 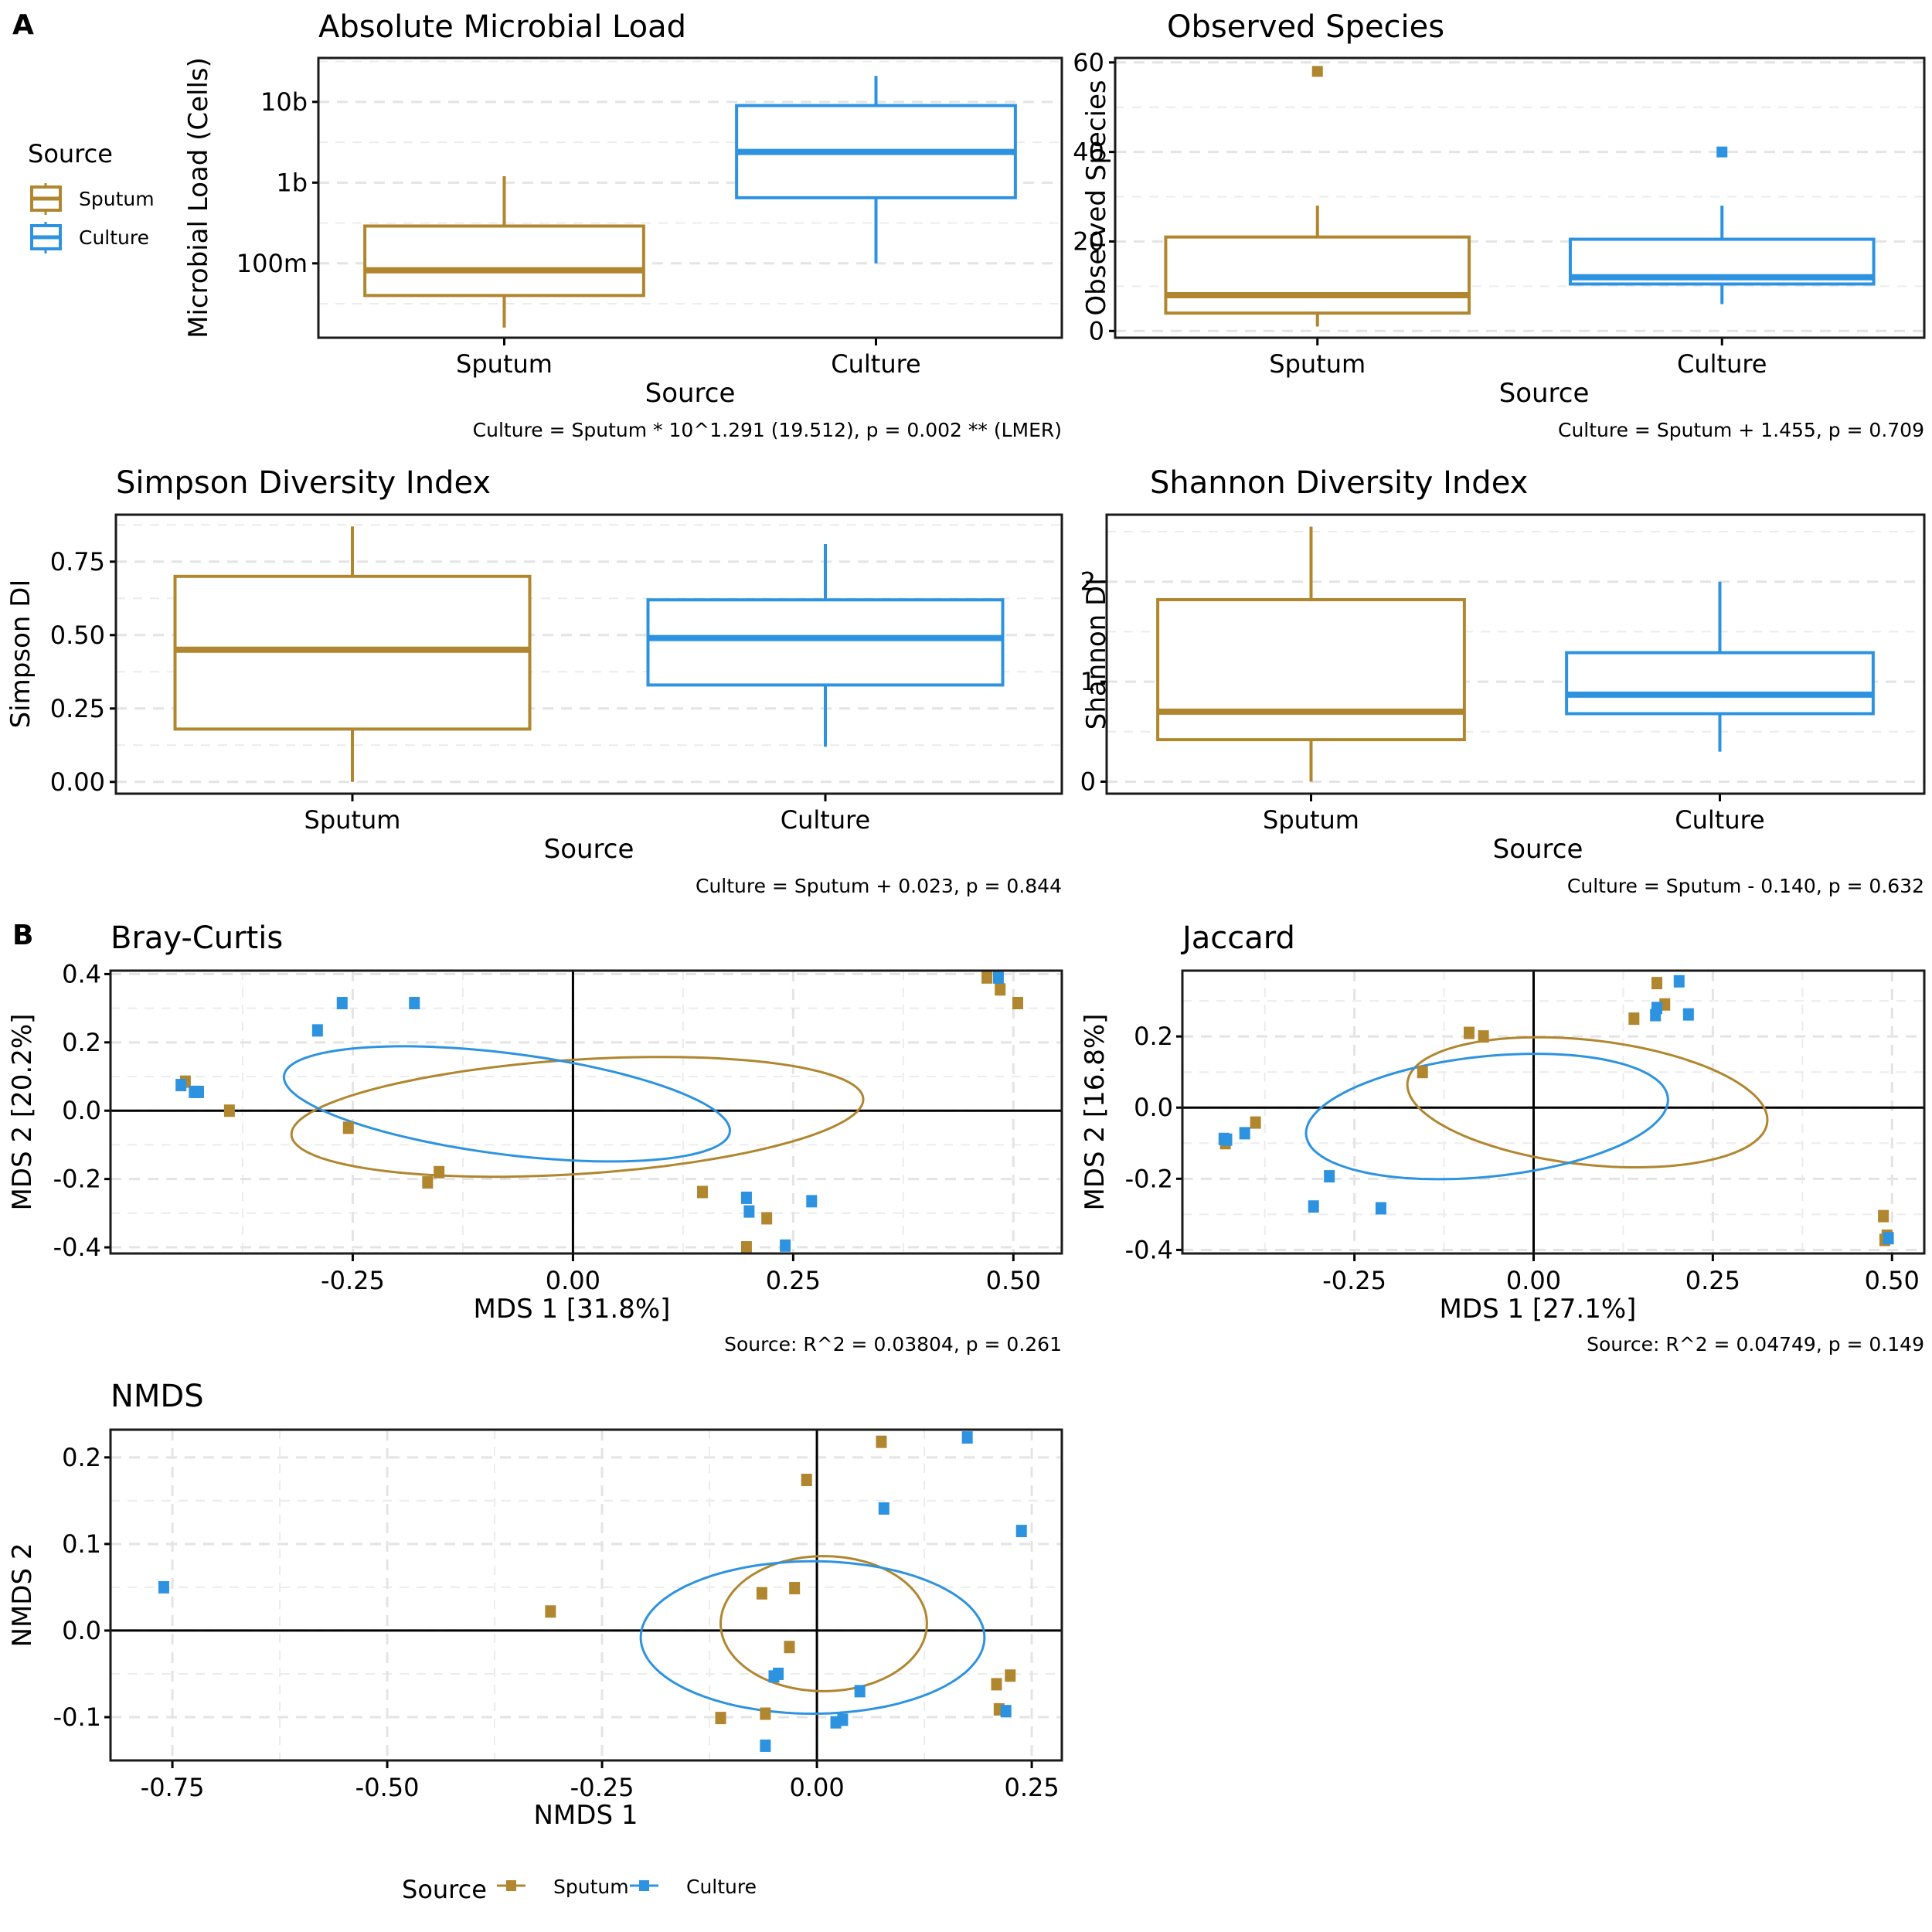 I want to click on x-axis-label: MDS 1 [27.1%], so click(x=1539, y=1310).